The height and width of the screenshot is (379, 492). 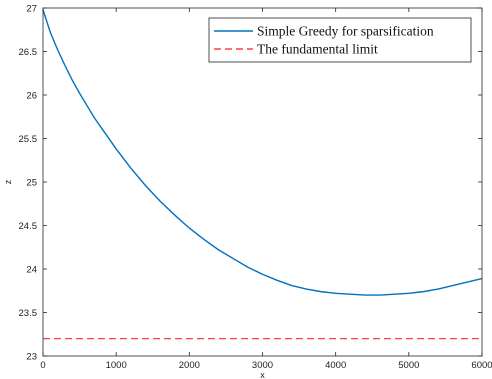 What do you see at coordinates (408, 365) in the screenshot?
I see `x-tick-label: 5000` at bounding box center [408, 365].